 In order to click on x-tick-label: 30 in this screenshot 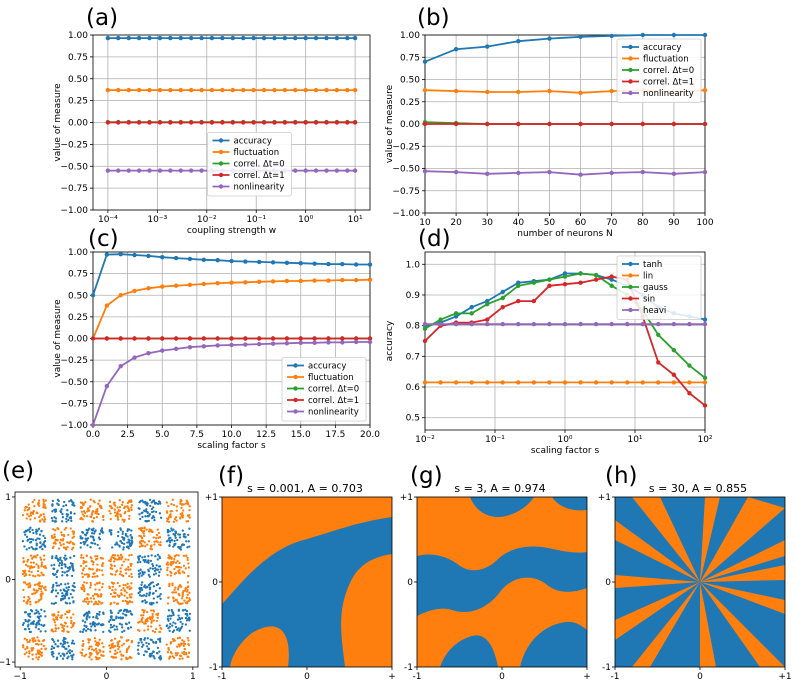, I will do `click(487, 223)`.